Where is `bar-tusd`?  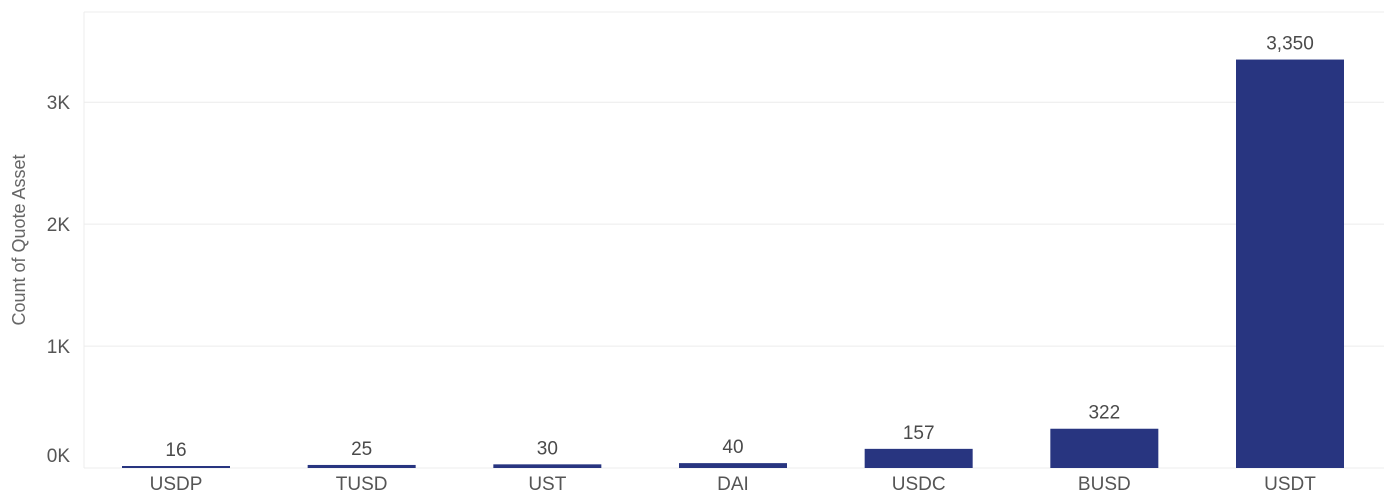 bar-tusd is located at coordinates (361, 466).